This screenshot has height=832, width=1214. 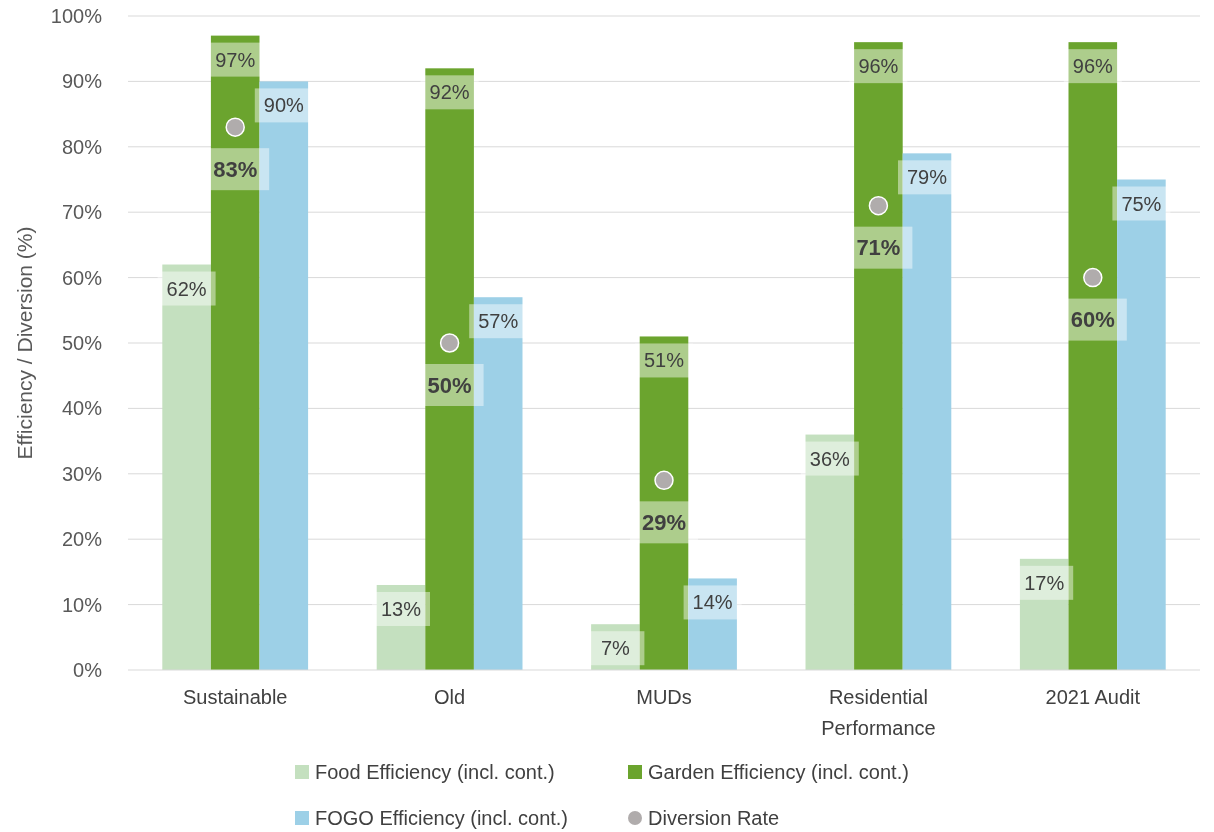 What do you see at coordinates (235, 169) in the screenshot?
I see `data-label: 83%` at bounding box center [235, 169].